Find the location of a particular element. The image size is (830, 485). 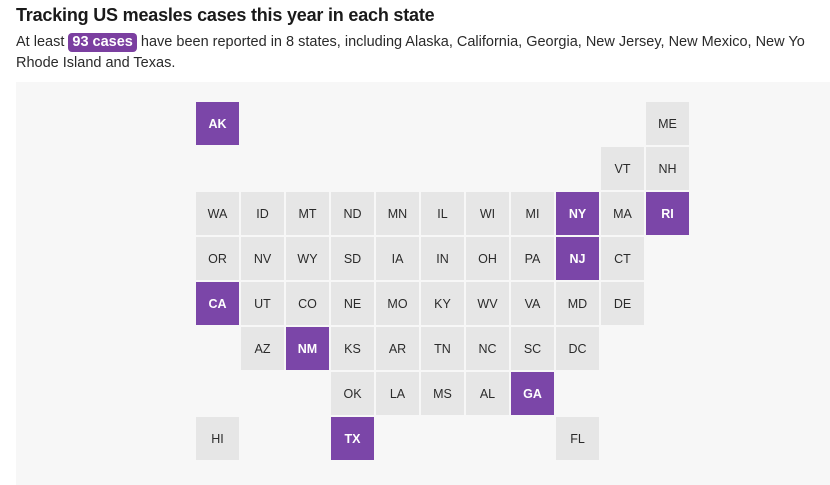

state-label: SD is located at coordinates (352, 258).